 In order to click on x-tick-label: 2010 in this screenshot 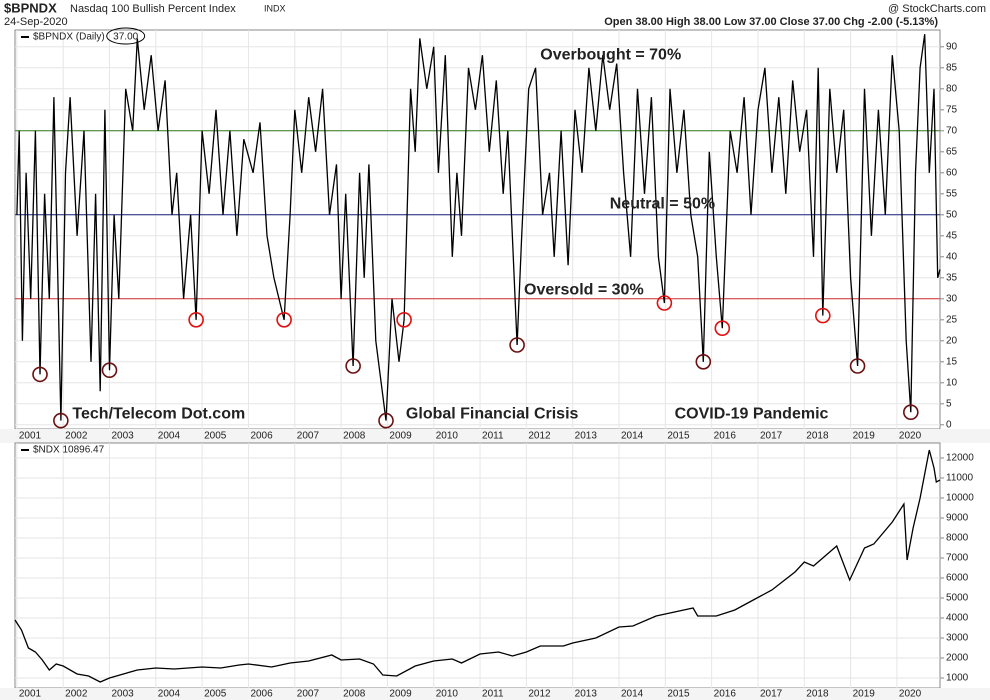, I will do `click(447, 694)`.